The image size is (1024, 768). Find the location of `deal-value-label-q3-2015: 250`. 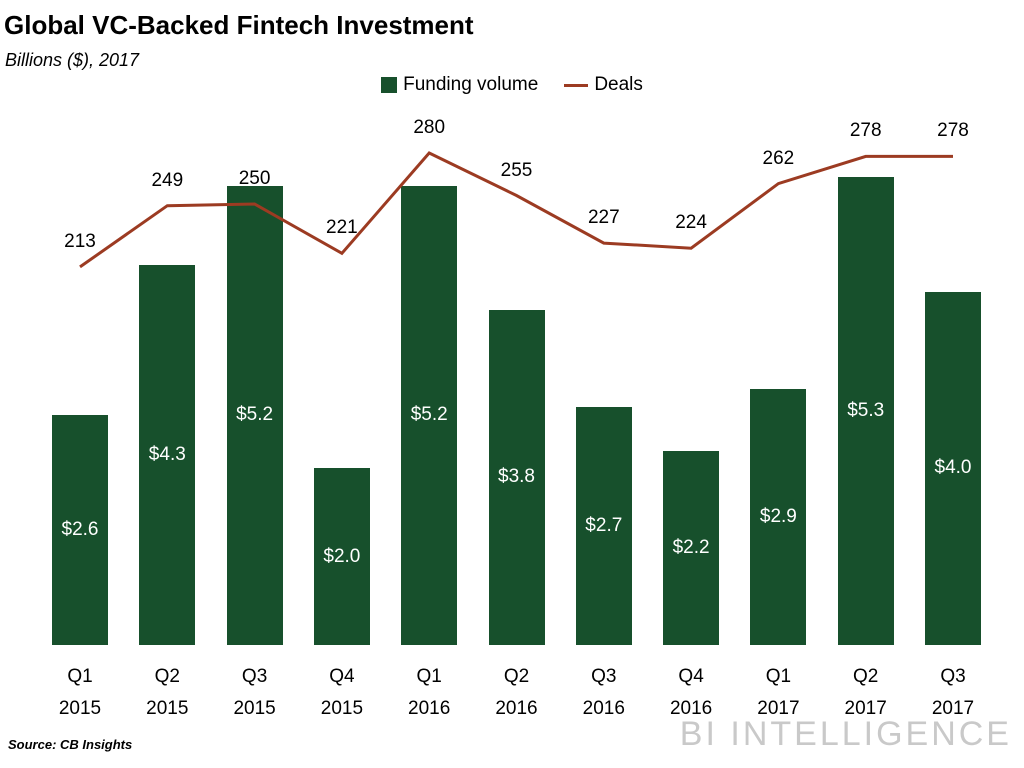

deal-value-label-q3-2015: 250 is located at coordinates (254, 178).